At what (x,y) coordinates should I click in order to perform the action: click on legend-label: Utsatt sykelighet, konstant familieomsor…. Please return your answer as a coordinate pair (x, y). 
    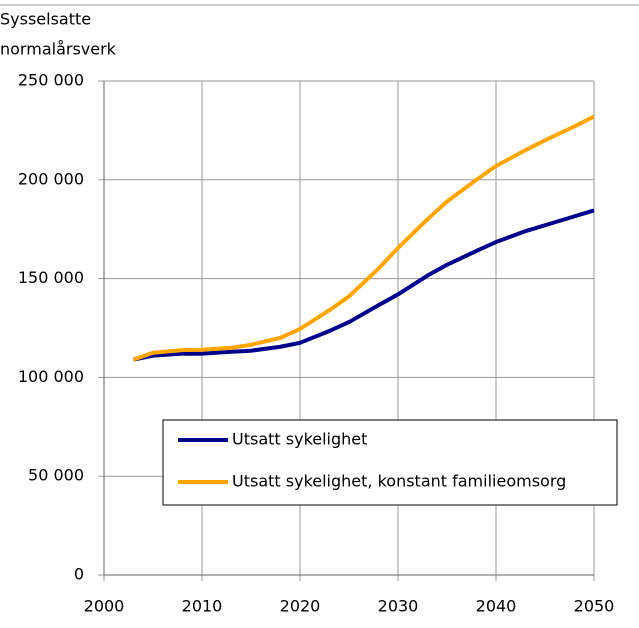
    Looking at the image, I should click on (399, 481).